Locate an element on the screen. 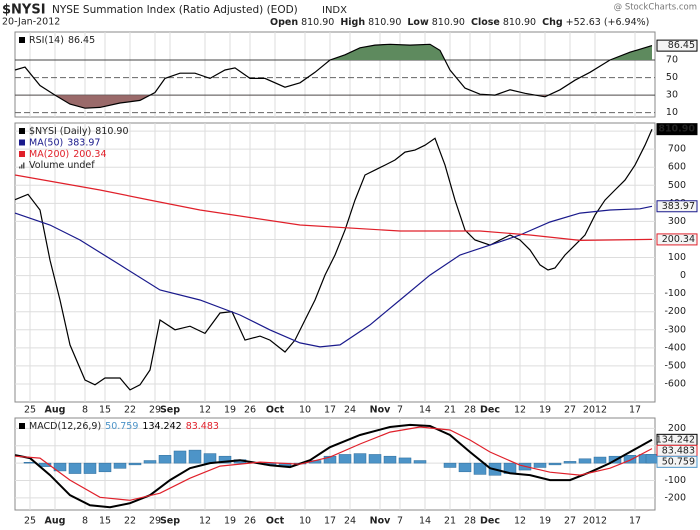 The image size is (700, 530). legend-value: 200.34 is located at coordinates (89, 154).